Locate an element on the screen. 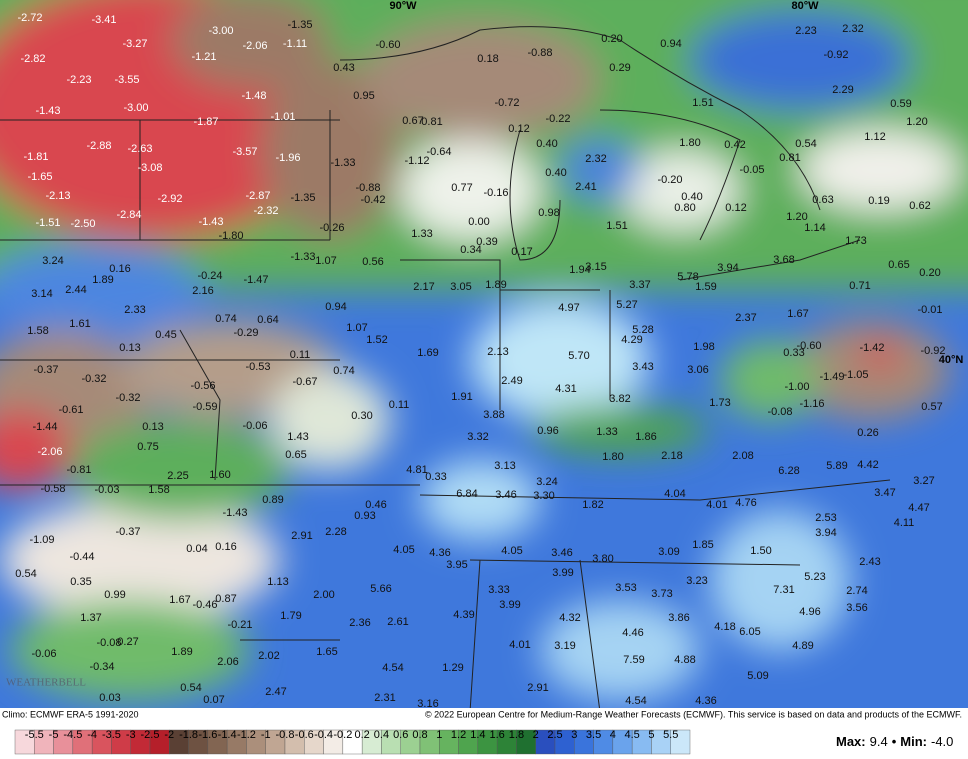  map-value-label: 1.80 is located at coordinates (612, 457).